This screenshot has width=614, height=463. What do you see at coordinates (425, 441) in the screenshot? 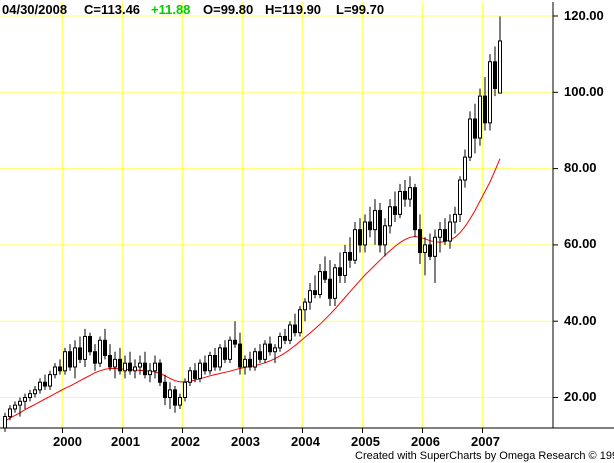
I see `x-tick-label-2006: 2006` at bounding box center [425, 441].